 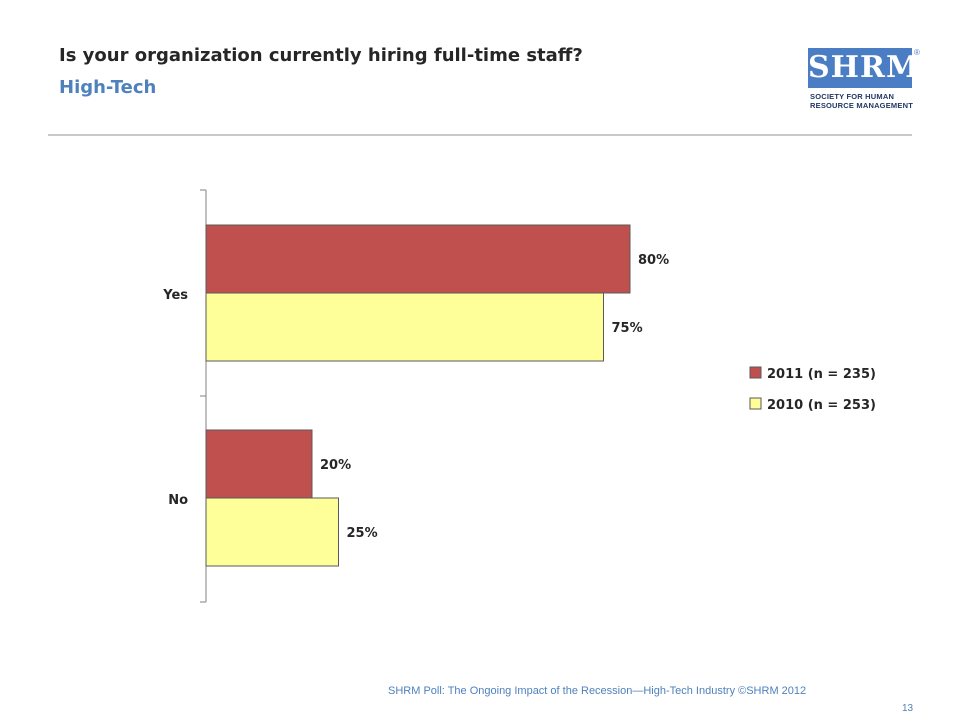 I want to click on legend-label-series-2: 2010 (n = 253), so click(x=821, y=405).